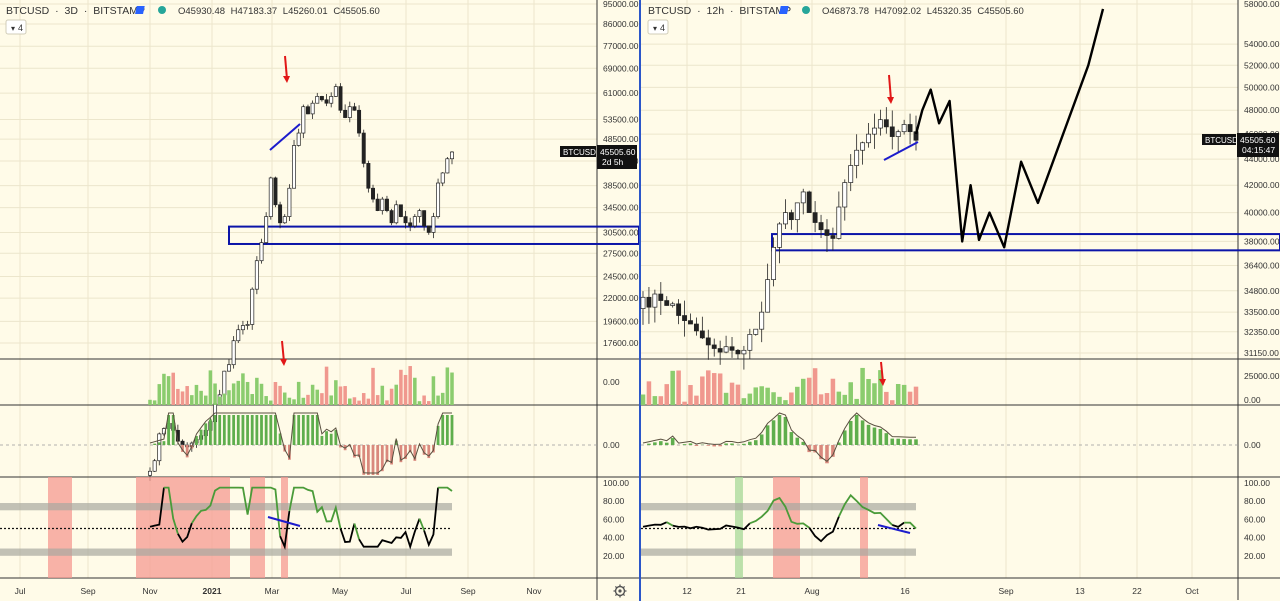 The height and width of the screenshot is (601, 1280). Describe the element at coordinates (778, 552) in the screenshot. I see `rsi-band` at that location.